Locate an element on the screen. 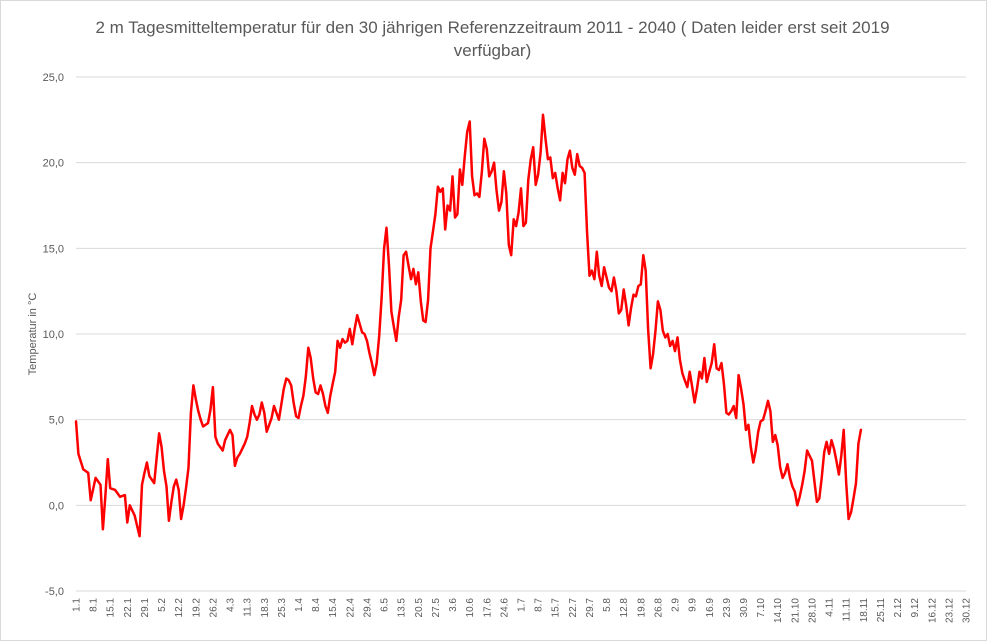  x-tick-label: 26.8 is located at coordinates (658, 608).